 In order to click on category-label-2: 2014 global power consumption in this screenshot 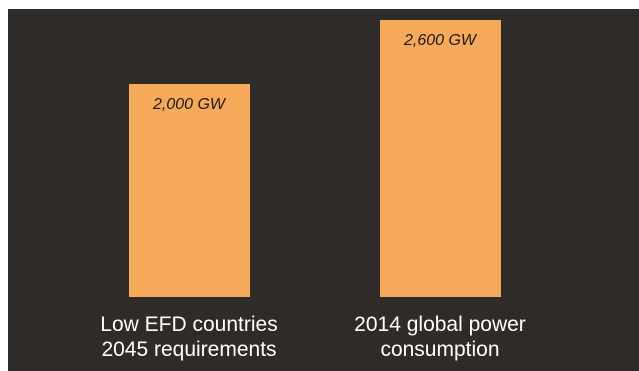, I will do `click(440, 337)`.